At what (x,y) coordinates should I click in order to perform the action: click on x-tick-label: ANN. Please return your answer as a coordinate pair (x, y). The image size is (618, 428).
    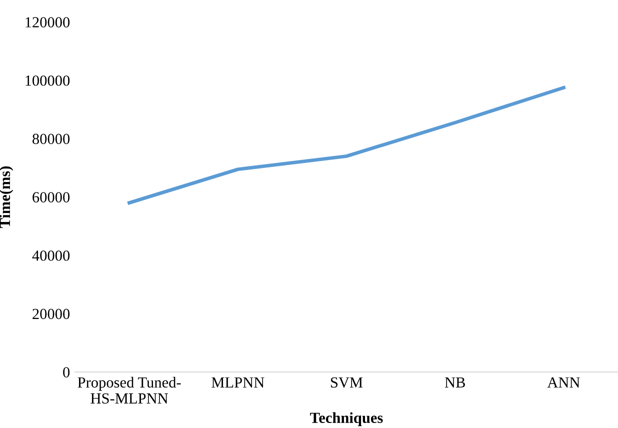
    Looking at the image, I should click on (563, 382).